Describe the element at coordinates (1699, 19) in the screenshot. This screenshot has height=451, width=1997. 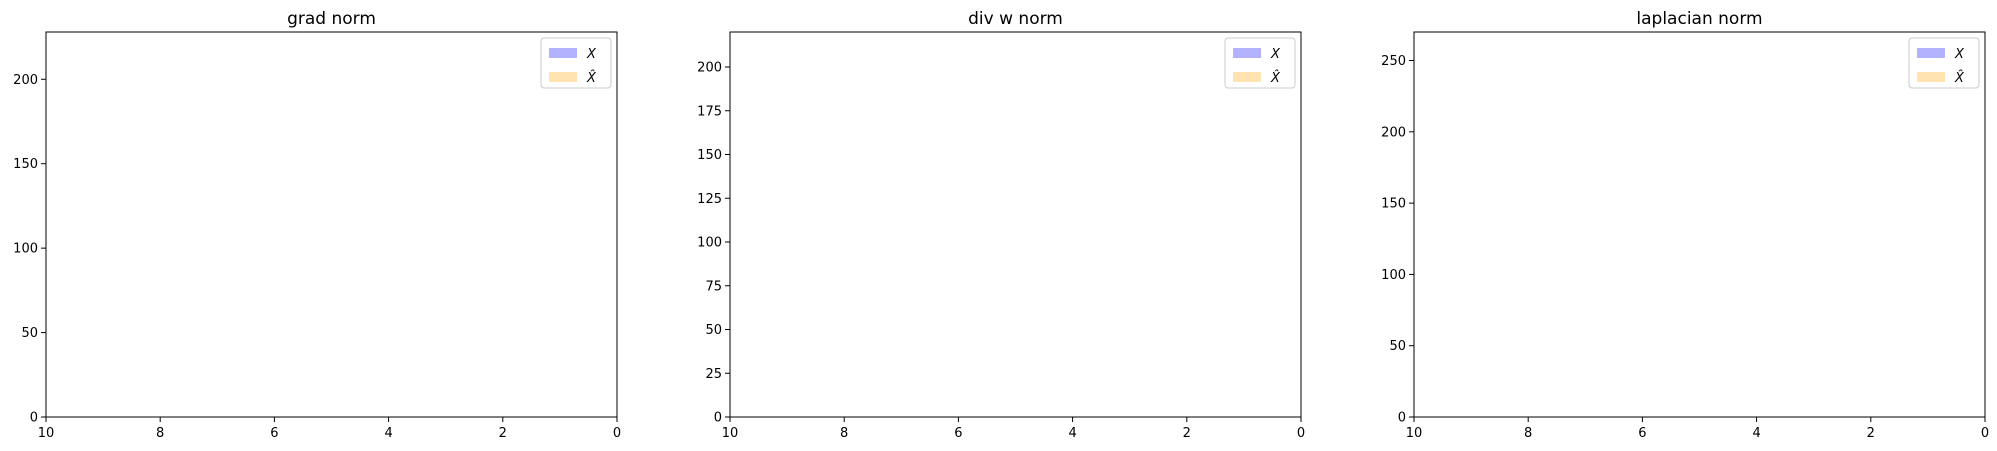
I see `chart-title: laplacian norm` at that location.